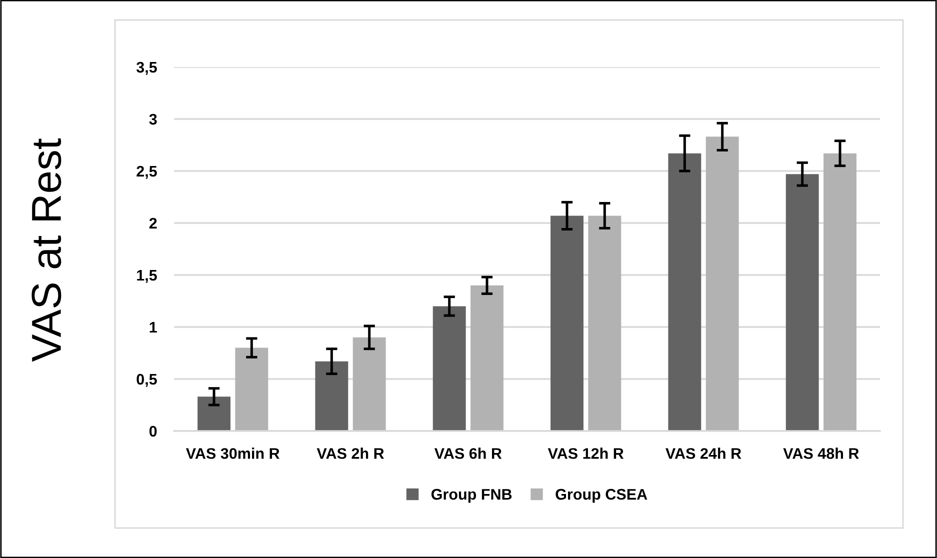 This screenshot has width=937, height=558. I want to click on legend-label: Group CSEA, so click(602, 495).